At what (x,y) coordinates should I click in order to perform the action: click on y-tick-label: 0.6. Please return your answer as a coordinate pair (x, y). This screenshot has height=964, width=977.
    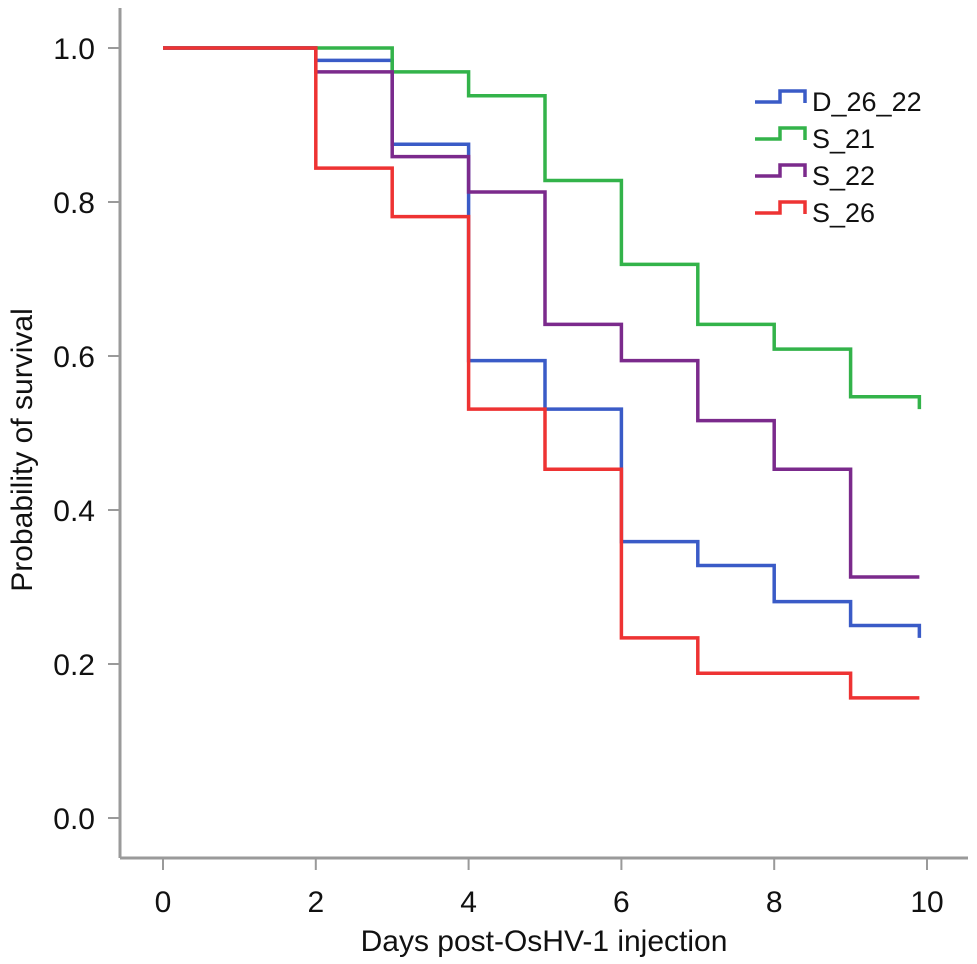
    Looking at the image, I should click on (74, 357).